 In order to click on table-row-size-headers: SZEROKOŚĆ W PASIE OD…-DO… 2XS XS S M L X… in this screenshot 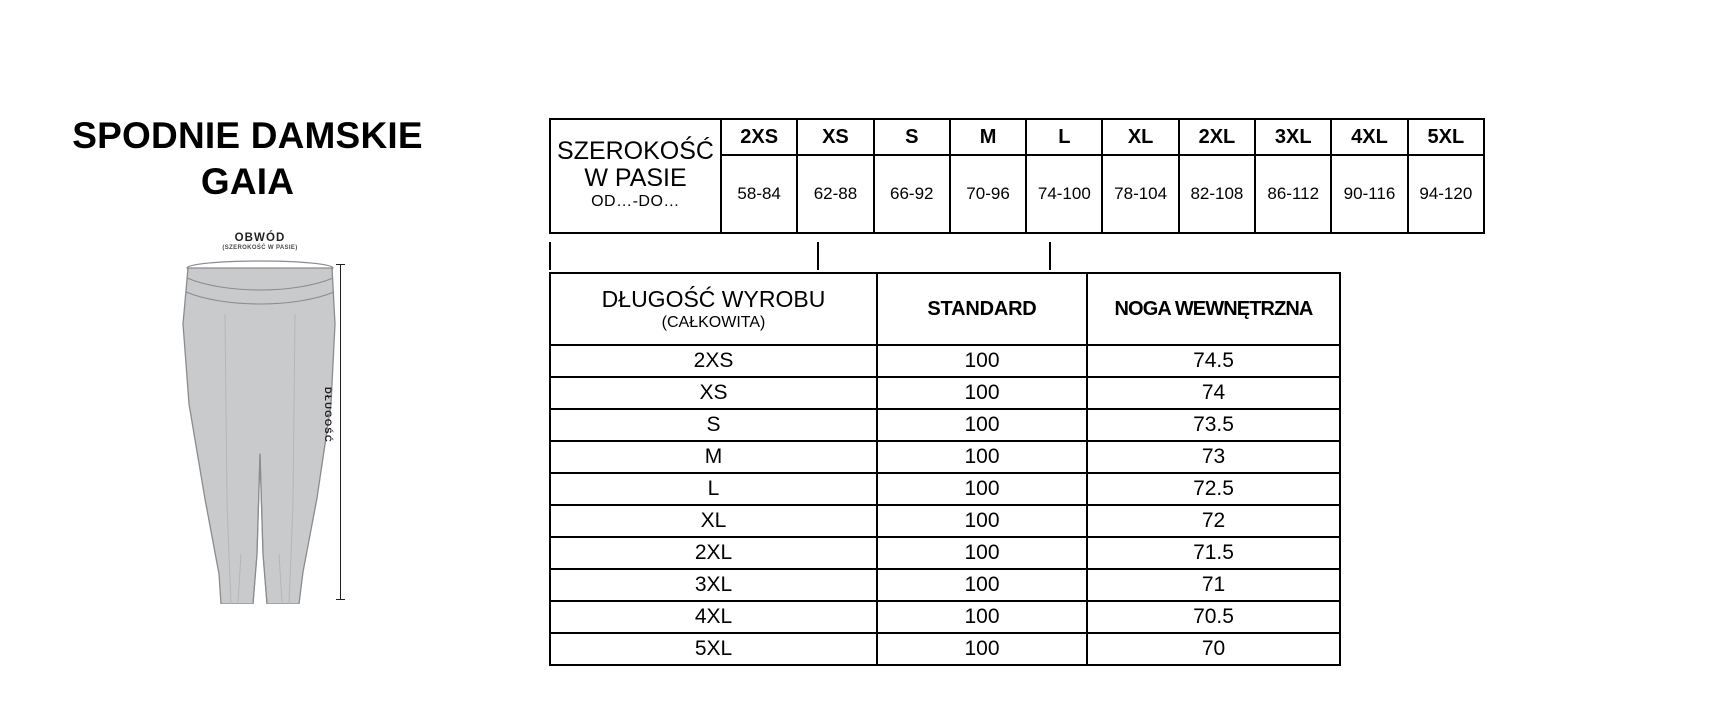, I will do `click(1017, 176)`.